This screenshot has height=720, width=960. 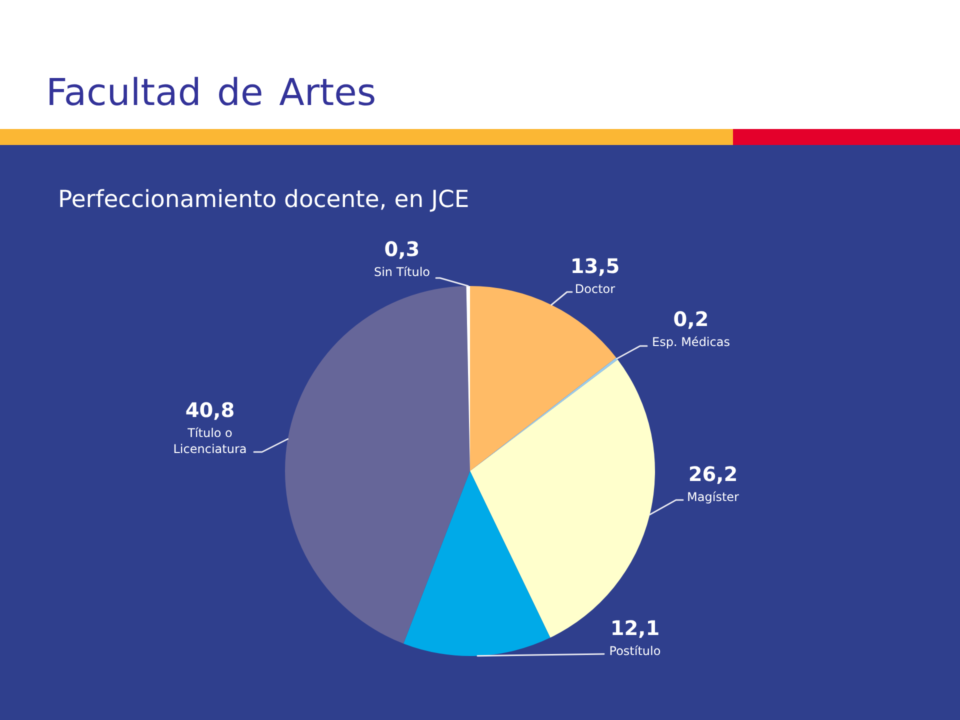 What do you see at coordinates (713, 497) in the screenshot?
I see `slice-label: Magíster` at bounding box center [713, 497].